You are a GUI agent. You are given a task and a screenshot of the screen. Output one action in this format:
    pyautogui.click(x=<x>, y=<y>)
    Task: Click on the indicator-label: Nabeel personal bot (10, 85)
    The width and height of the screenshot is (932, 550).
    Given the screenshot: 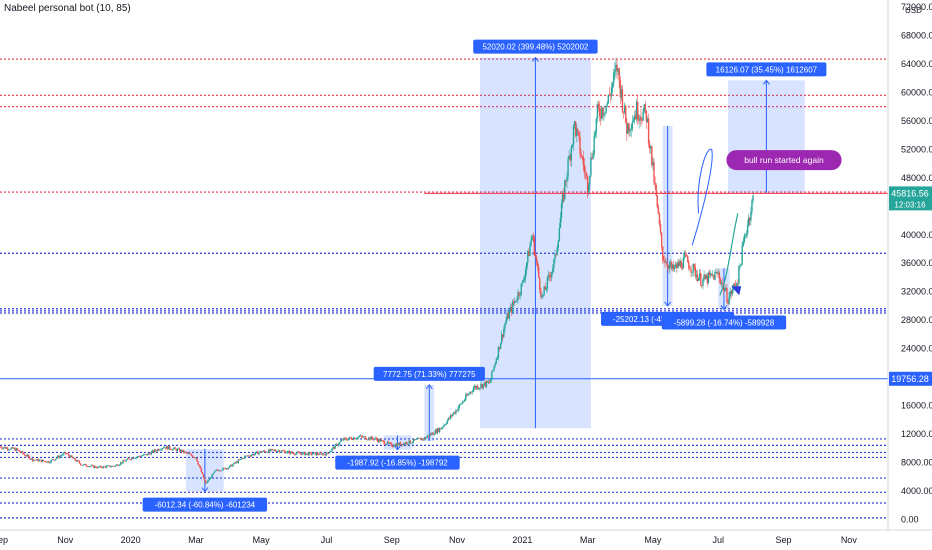 What is the action you would take?
    pyautogui.click(x=67, y=8)
    